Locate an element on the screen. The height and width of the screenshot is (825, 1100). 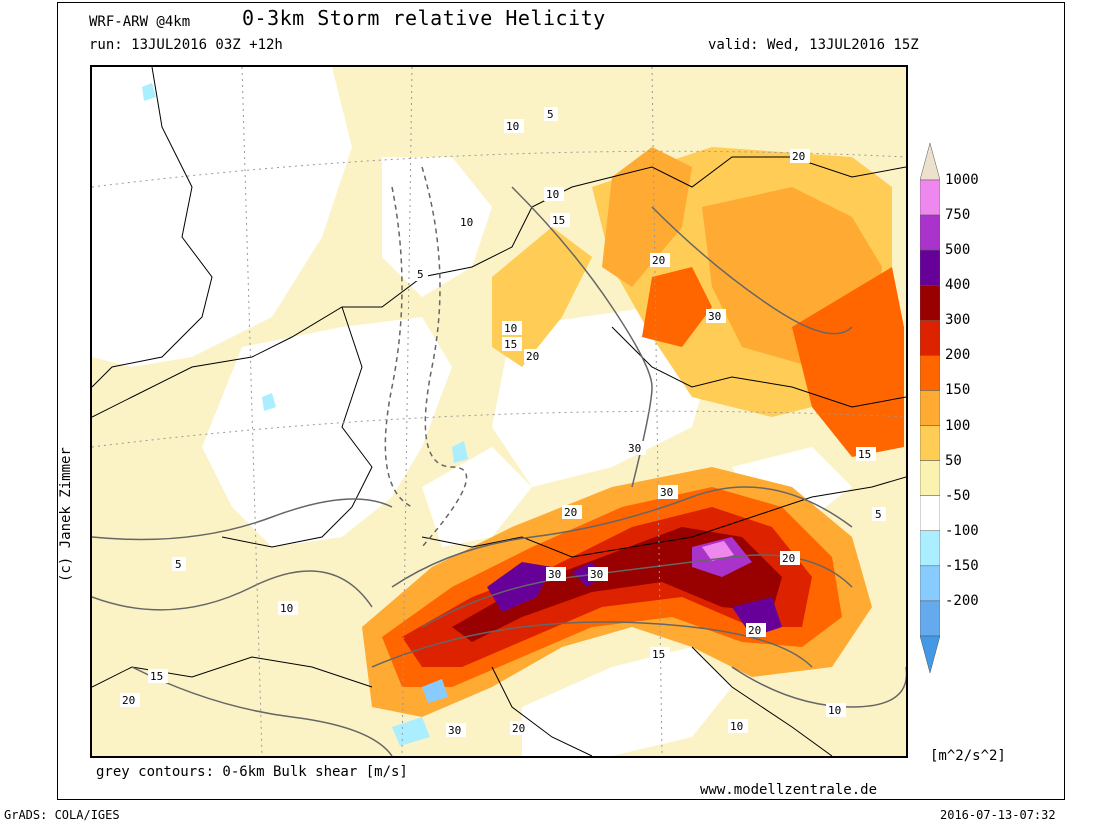
valid-time-label: valid: Wed, 13JUL2016 15Z is located at coordinates (813, 45).